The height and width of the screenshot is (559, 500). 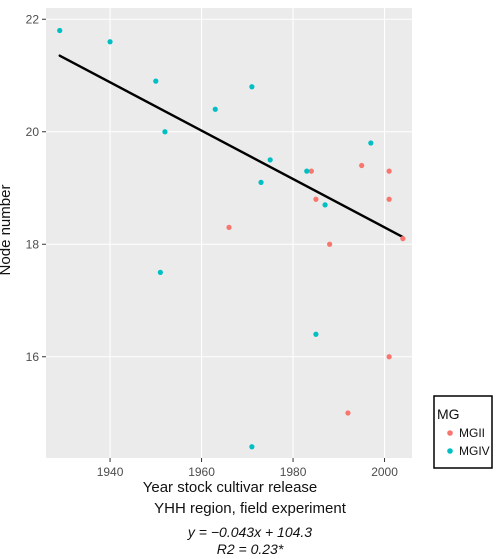 I want to click on legend: MG MGII MGIV, so click(x=463, y=432).